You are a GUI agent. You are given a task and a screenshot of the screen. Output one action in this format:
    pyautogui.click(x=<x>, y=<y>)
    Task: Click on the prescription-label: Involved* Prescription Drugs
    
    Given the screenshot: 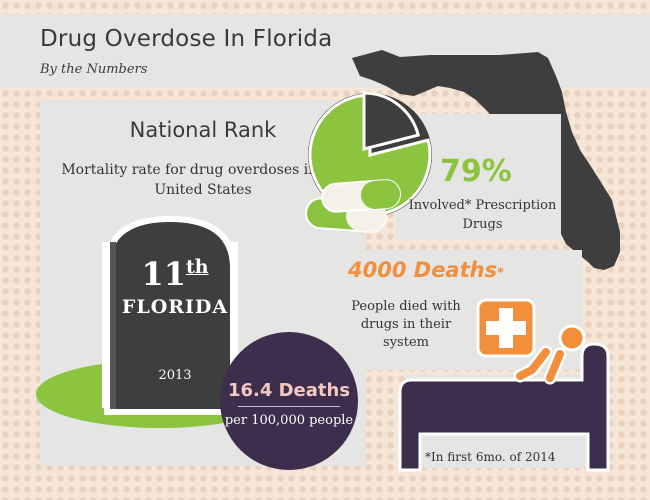 What is the action you would take?
    pyautogui.click(x=482, y=215)
    